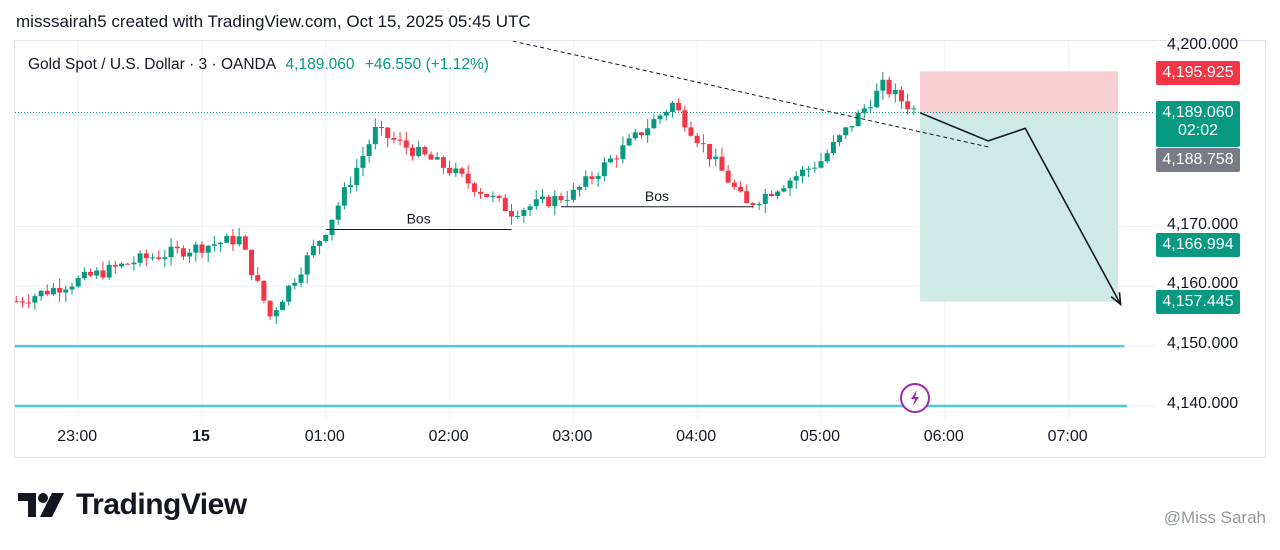 The height and width of the screenshot is (550, 1280). What do you see at coordinates (419, 218) in the screenshot?
I see `bos-label: Bos` at bounding box center [419, 218].